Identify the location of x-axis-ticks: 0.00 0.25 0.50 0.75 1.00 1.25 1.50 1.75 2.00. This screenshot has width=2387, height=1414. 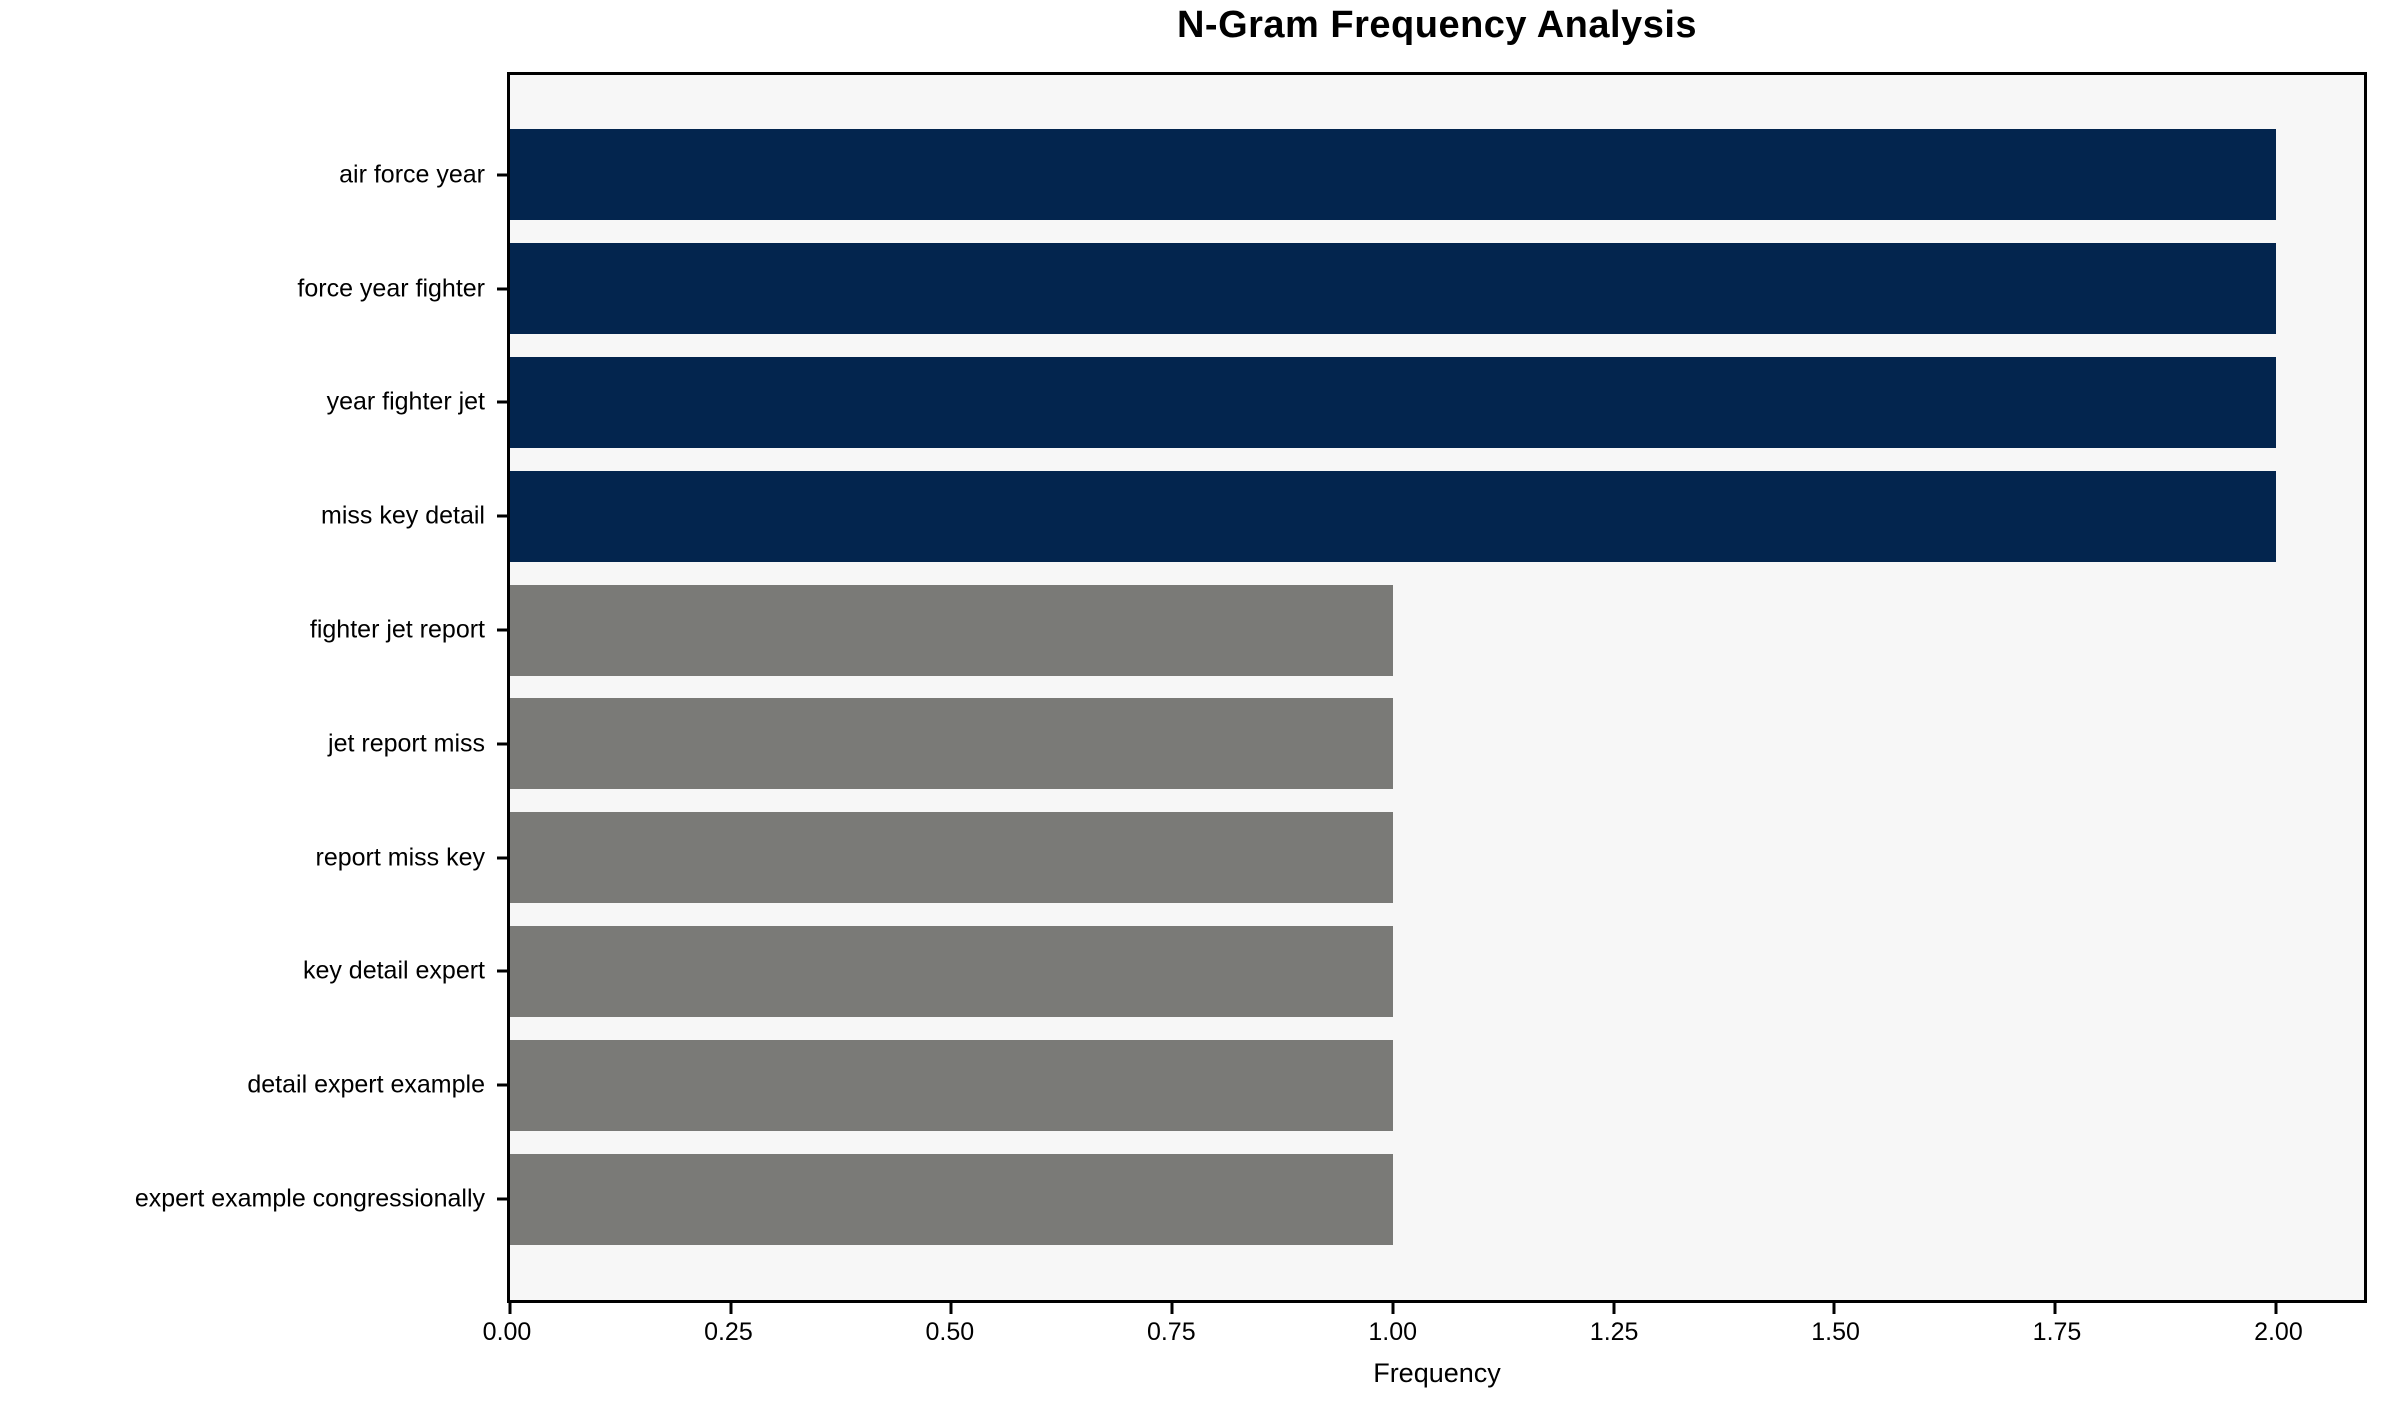
(1425, 1334).